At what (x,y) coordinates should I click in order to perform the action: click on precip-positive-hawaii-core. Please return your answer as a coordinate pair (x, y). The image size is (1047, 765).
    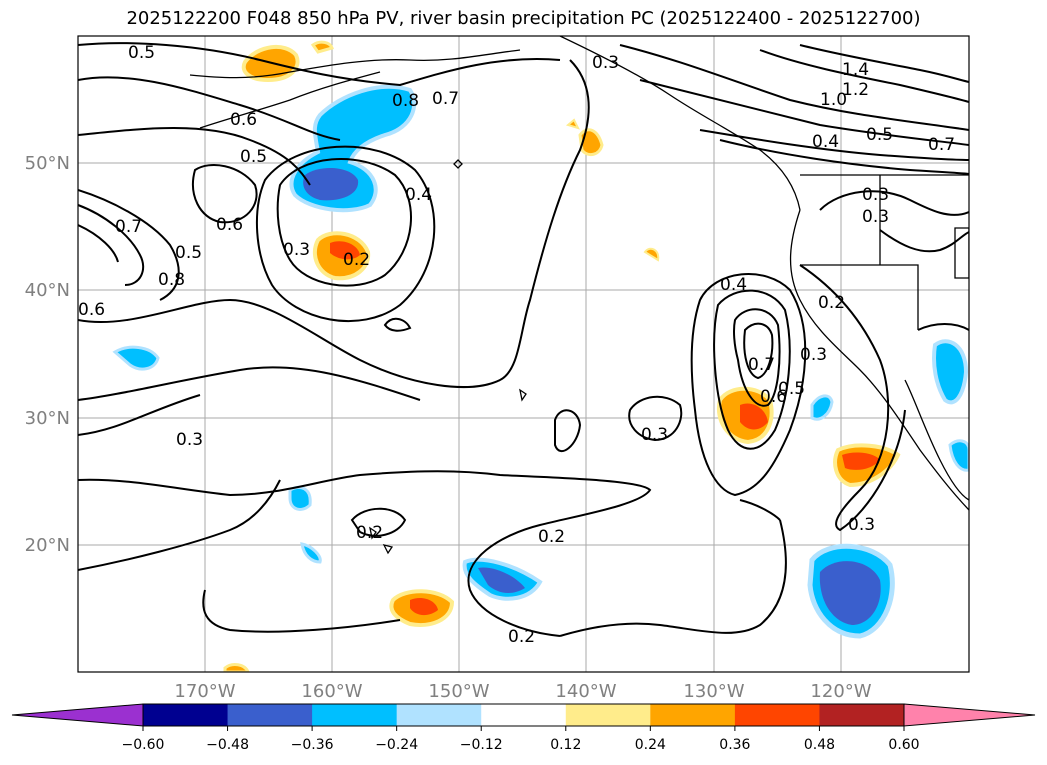
    Looking at the image, I should click on (424, 607).